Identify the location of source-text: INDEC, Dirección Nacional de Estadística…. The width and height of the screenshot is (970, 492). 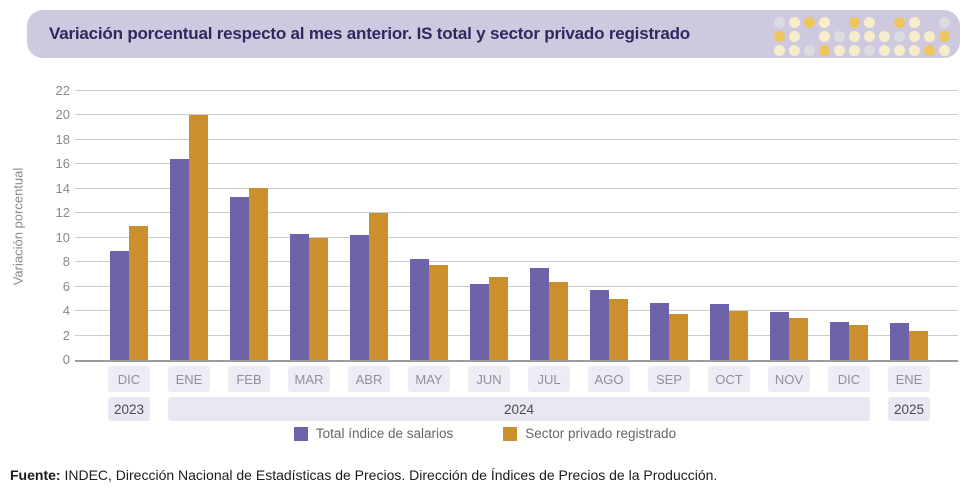
(389, 475).